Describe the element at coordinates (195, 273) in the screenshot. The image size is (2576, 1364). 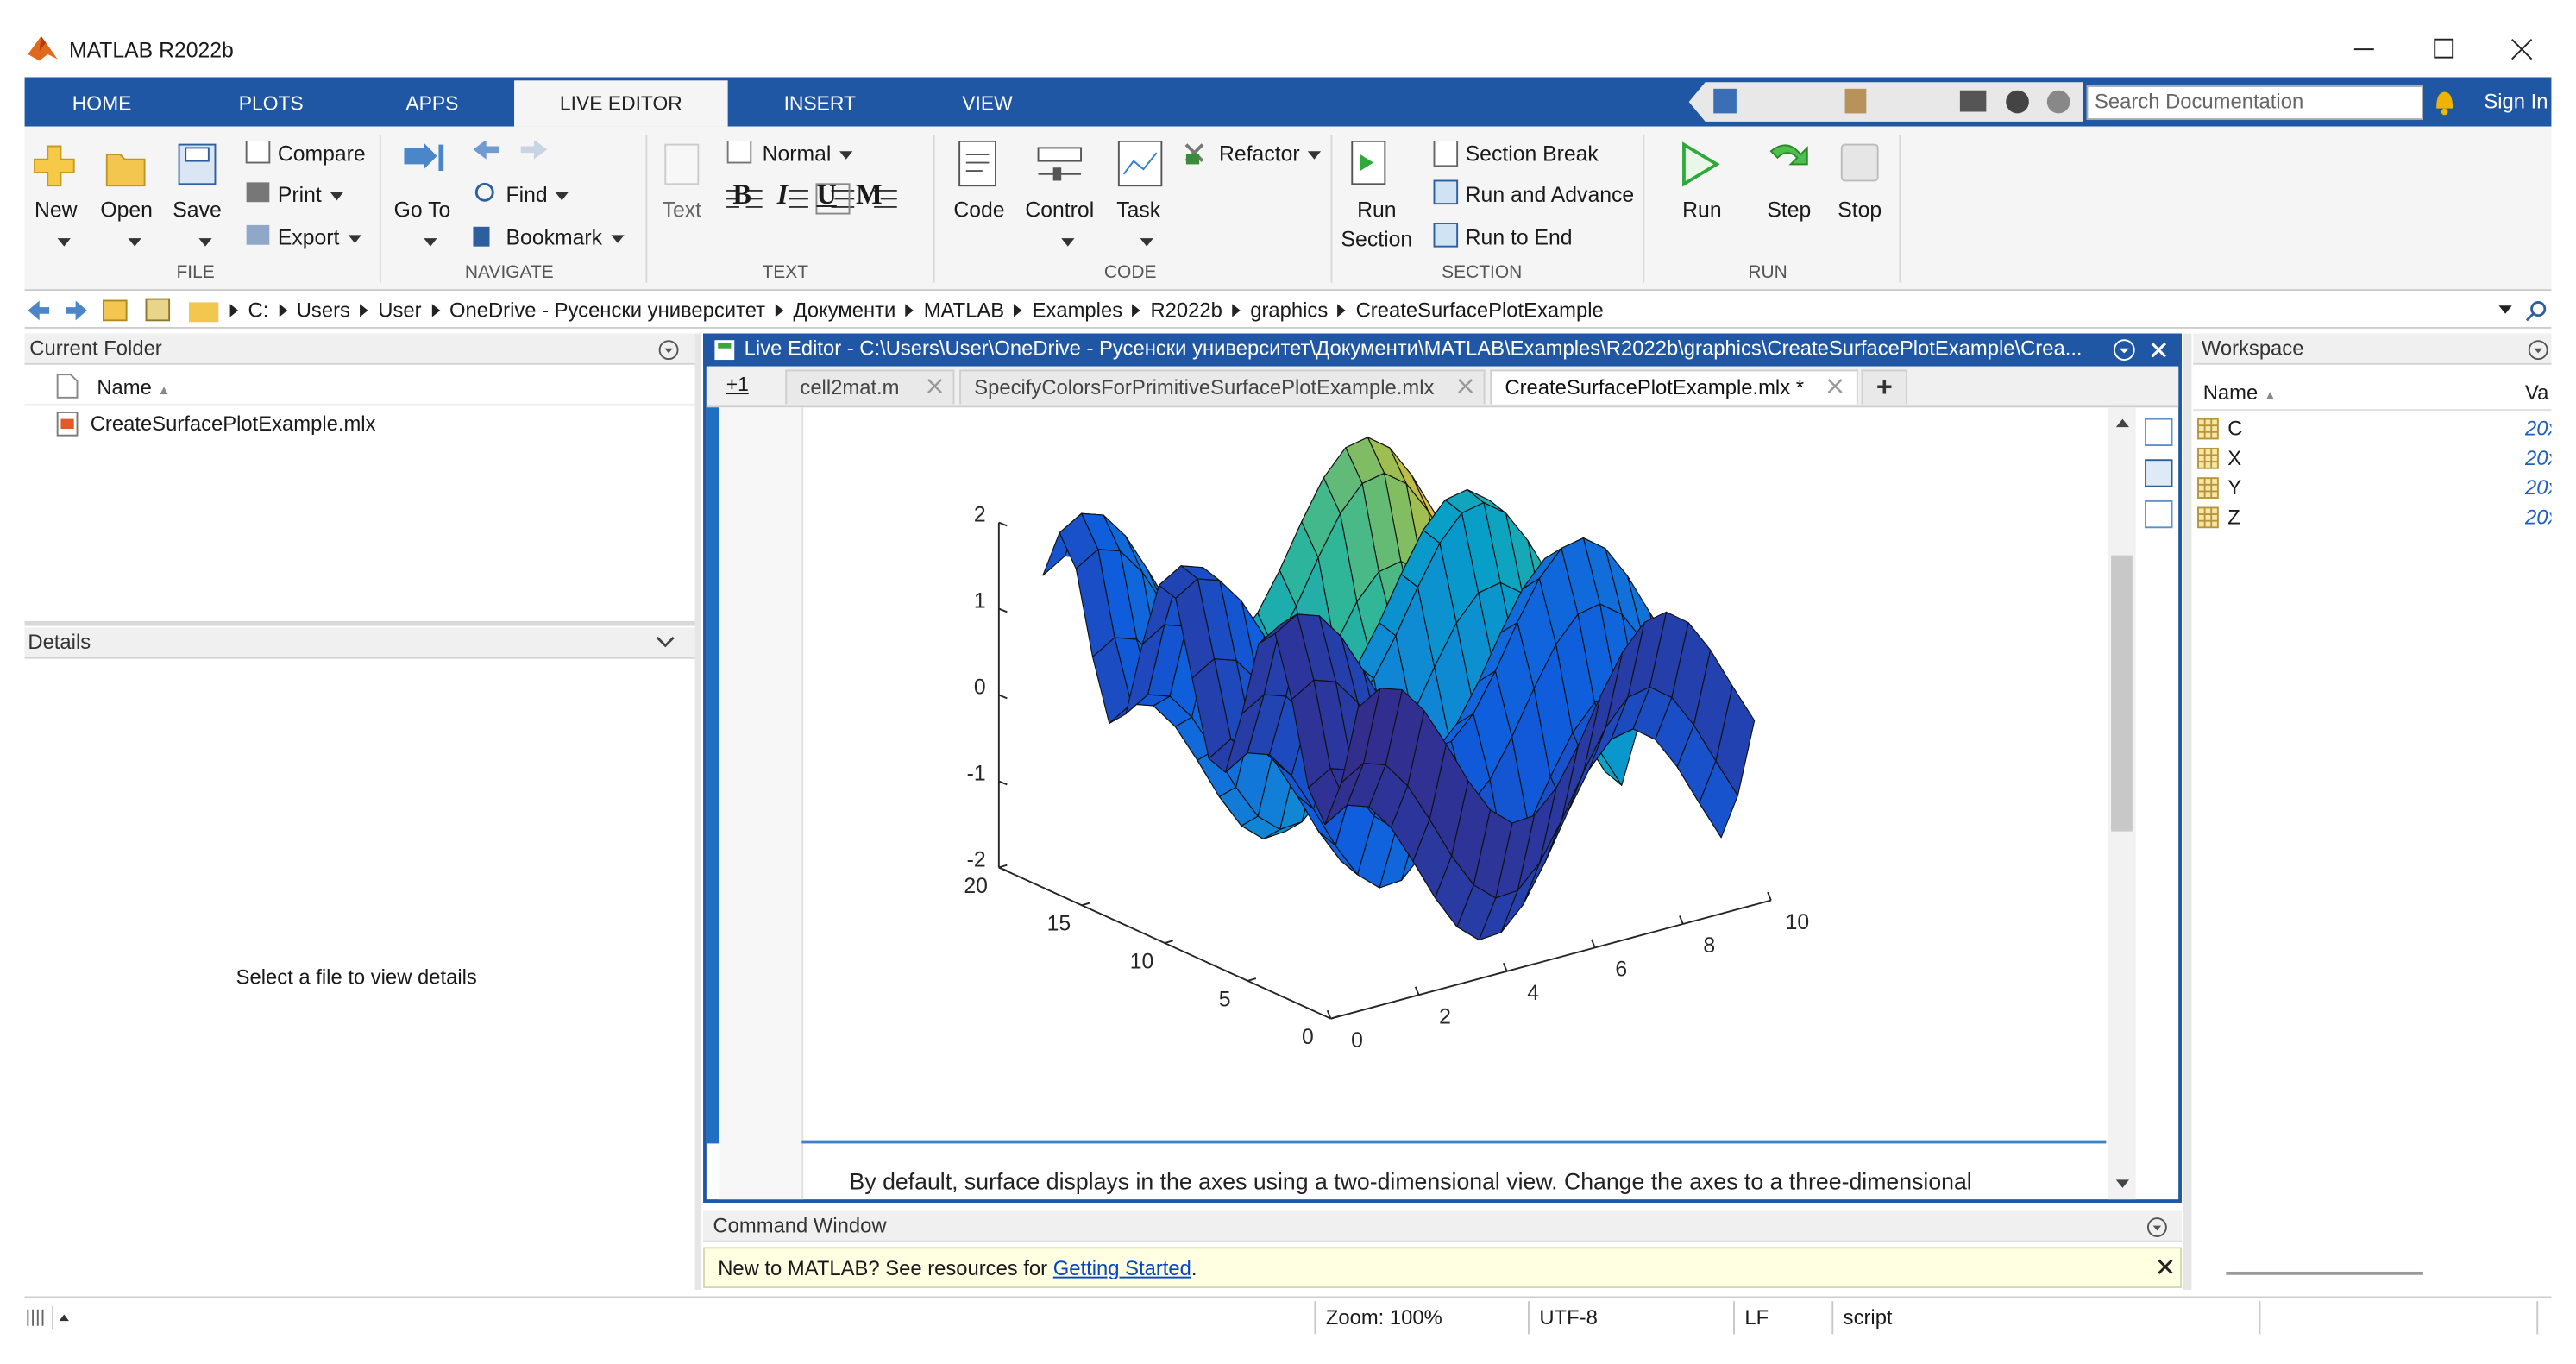
I see `group-label: FILE` at that location.